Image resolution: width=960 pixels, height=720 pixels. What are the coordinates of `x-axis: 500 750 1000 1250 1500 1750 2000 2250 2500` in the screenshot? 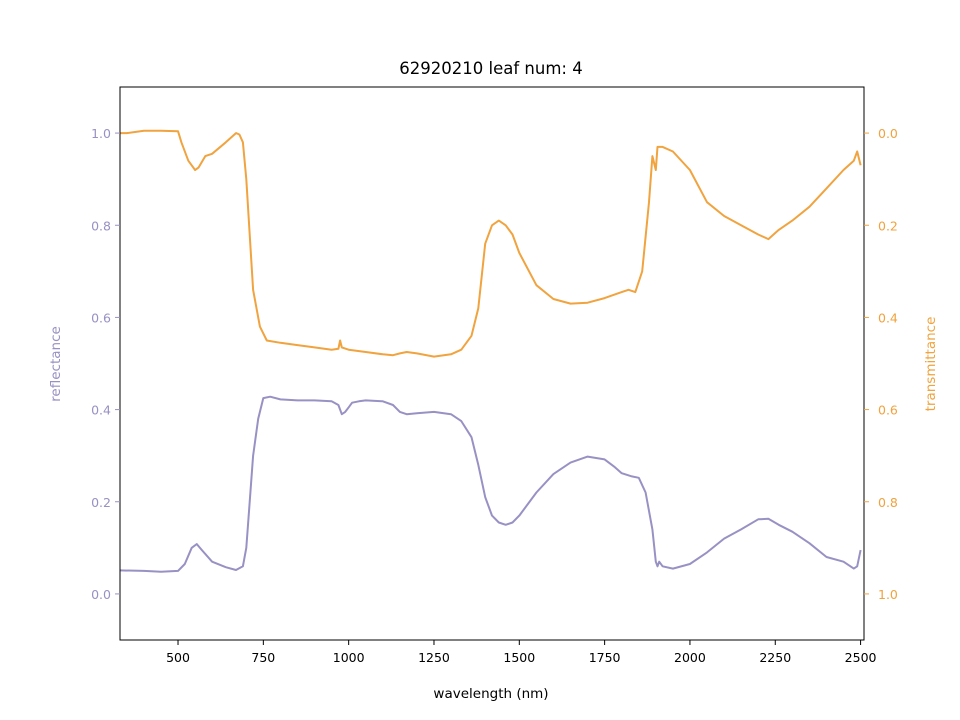 It's located at (521, 652).